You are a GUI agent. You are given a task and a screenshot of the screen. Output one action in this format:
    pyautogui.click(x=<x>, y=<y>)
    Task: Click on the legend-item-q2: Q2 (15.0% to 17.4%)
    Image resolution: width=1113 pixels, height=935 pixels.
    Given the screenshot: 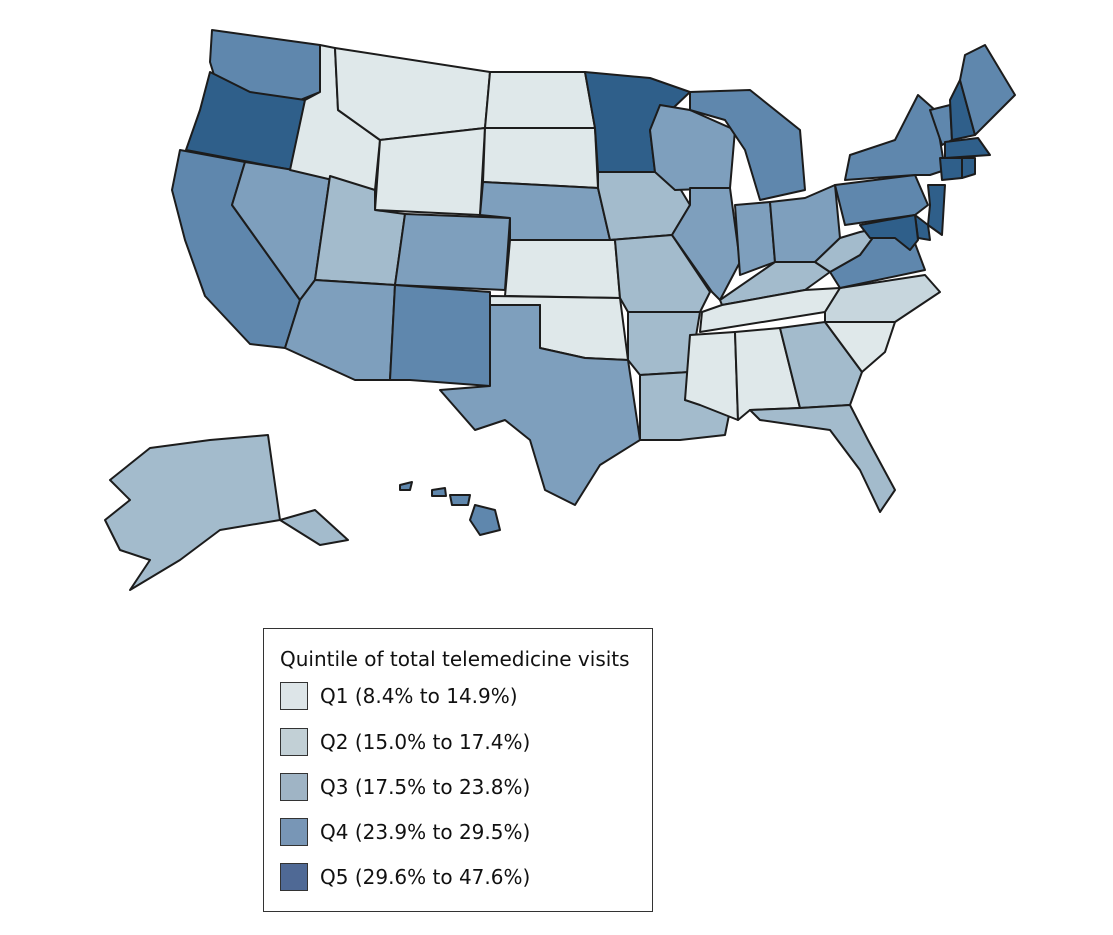 What is the action you would take?
    pyautogui.click(x=405, y=742)
    